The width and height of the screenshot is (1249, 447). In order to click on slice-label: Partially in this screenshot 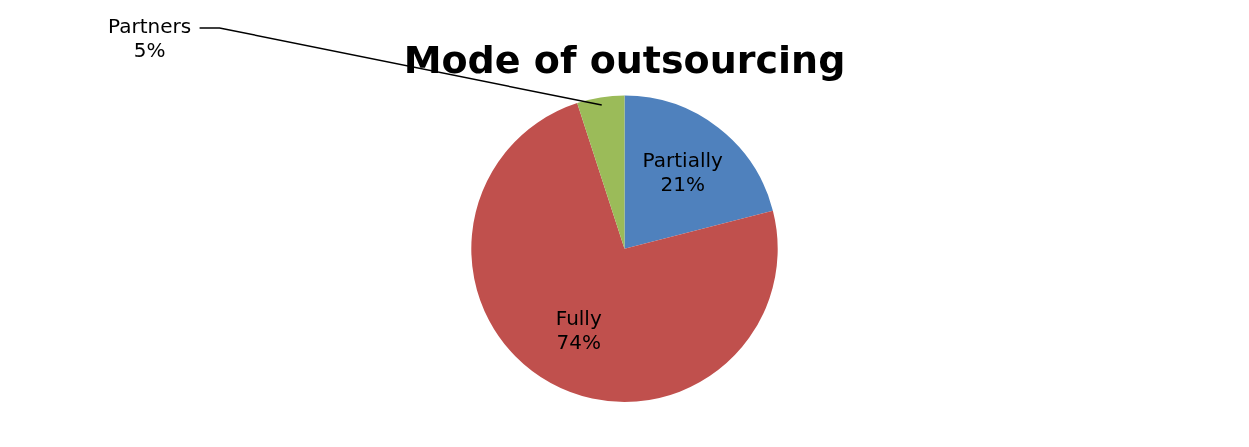, I will do `click(682, 159)`.